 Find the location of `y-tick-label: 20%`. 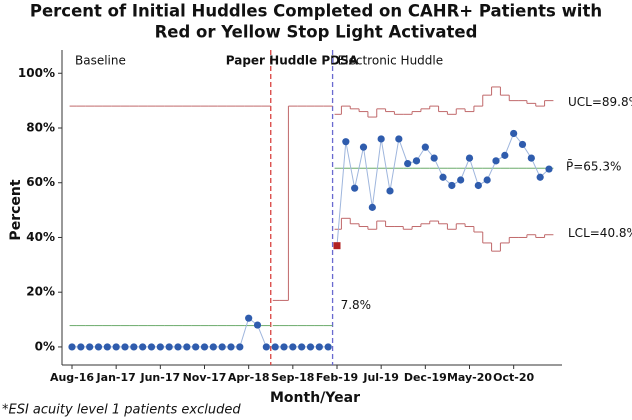

y-tick-label: 20% is located at coordinates (40, 292).